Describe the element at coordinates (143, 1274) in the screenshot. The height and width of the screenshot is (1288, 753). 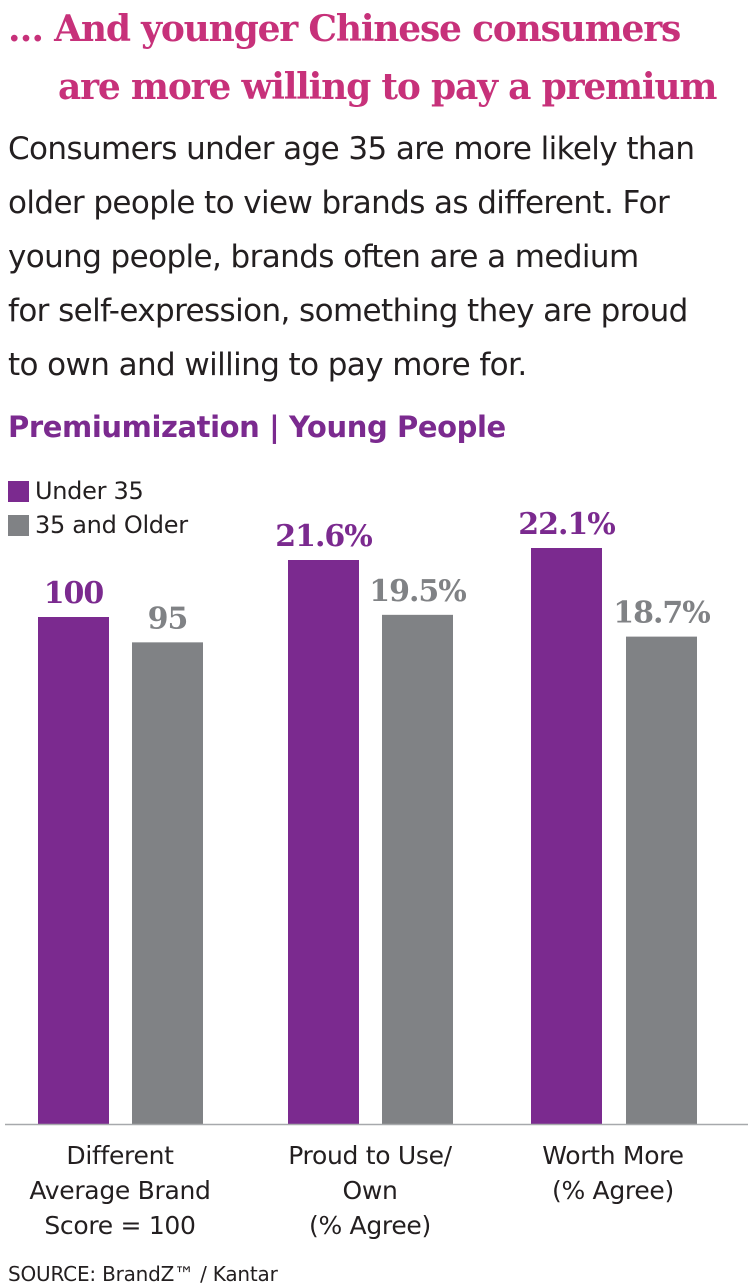
I see `source-note: SOURCE: BrandZ™ / Kantar` at that location.